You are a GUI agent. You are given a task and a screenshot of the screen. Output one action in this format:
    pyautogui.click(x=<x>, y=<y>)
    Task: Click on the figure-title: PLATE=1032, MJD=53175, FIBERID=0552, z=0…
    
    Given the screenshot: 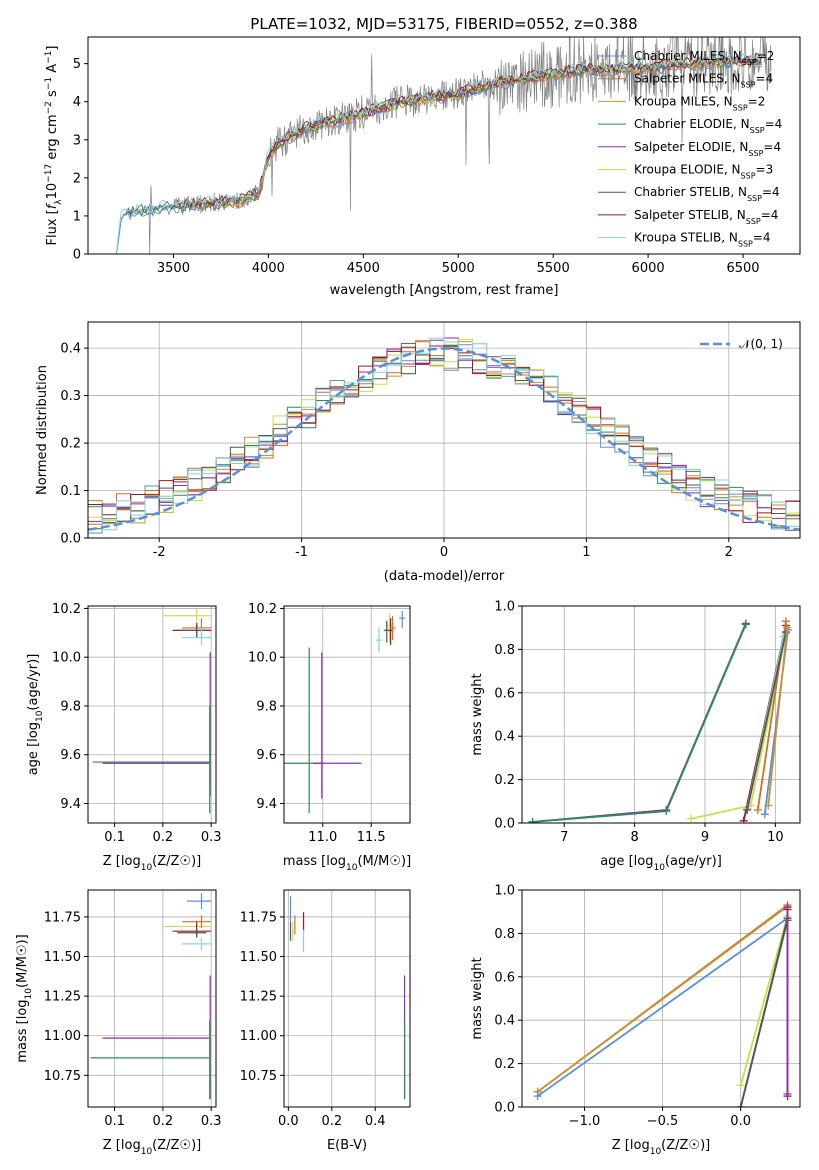 What is the action you would take?
    pyautogui.click(x=443, y=24)
    